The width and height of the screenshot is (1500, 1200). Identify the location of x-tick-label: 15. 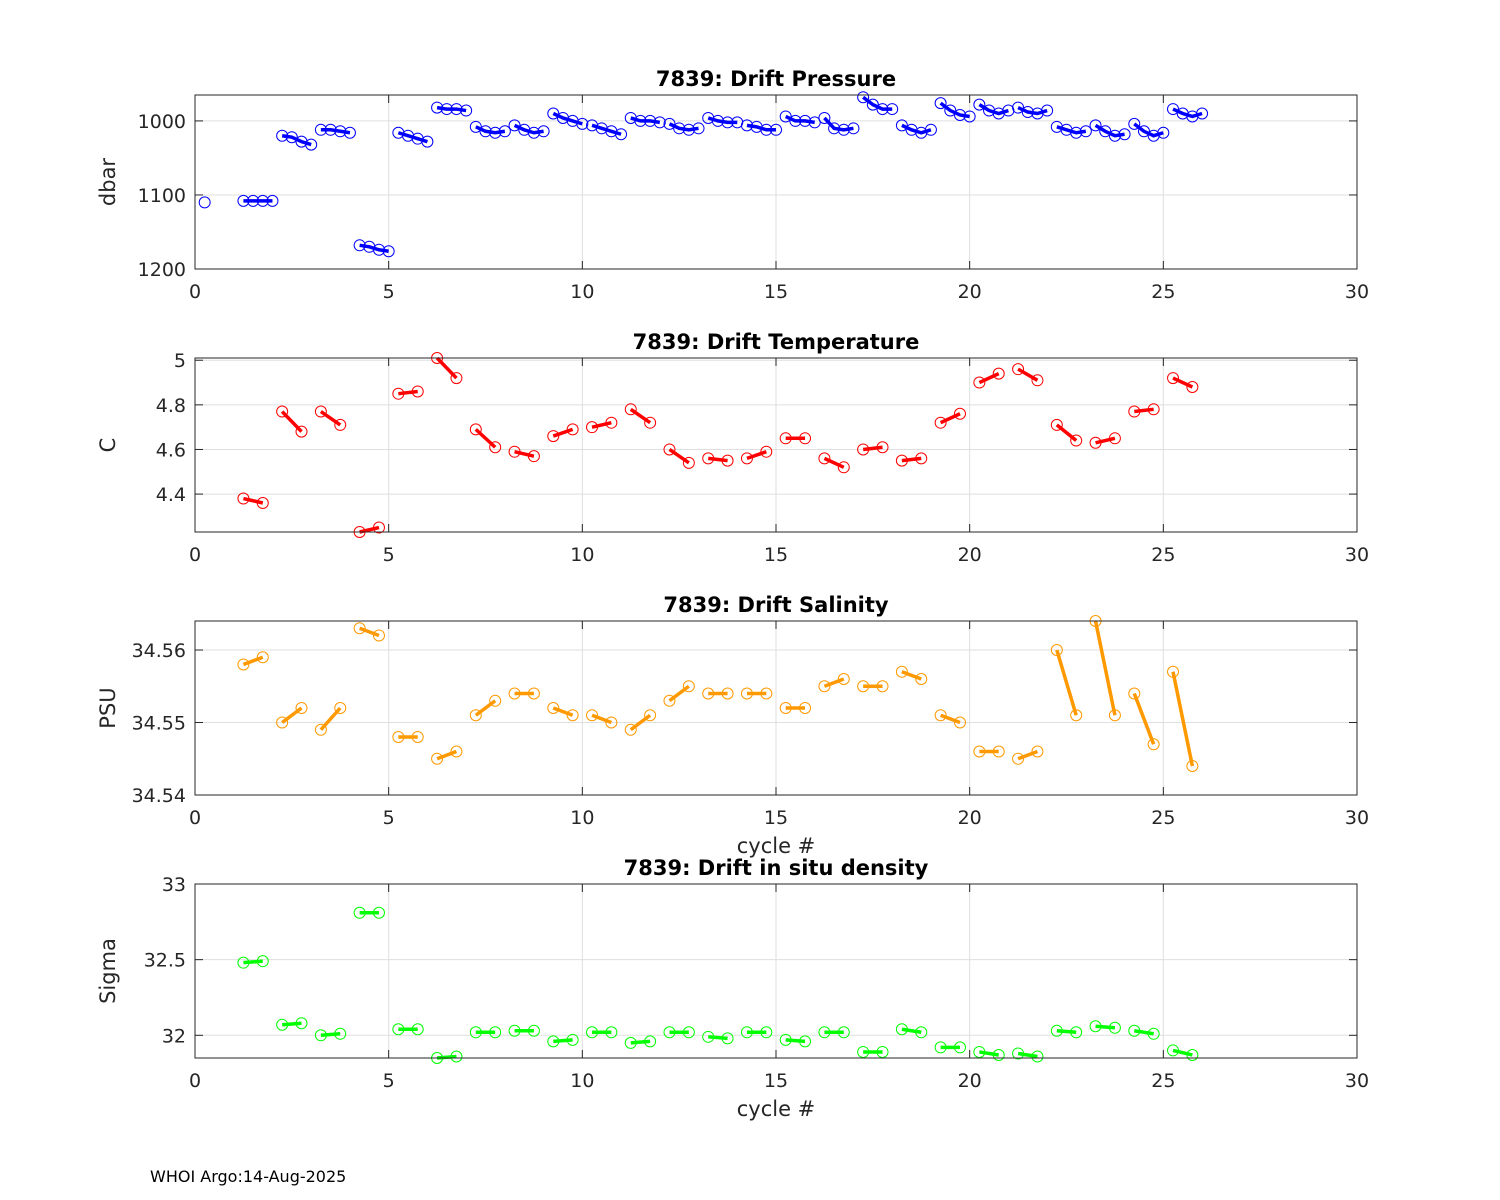
(776, 1081).